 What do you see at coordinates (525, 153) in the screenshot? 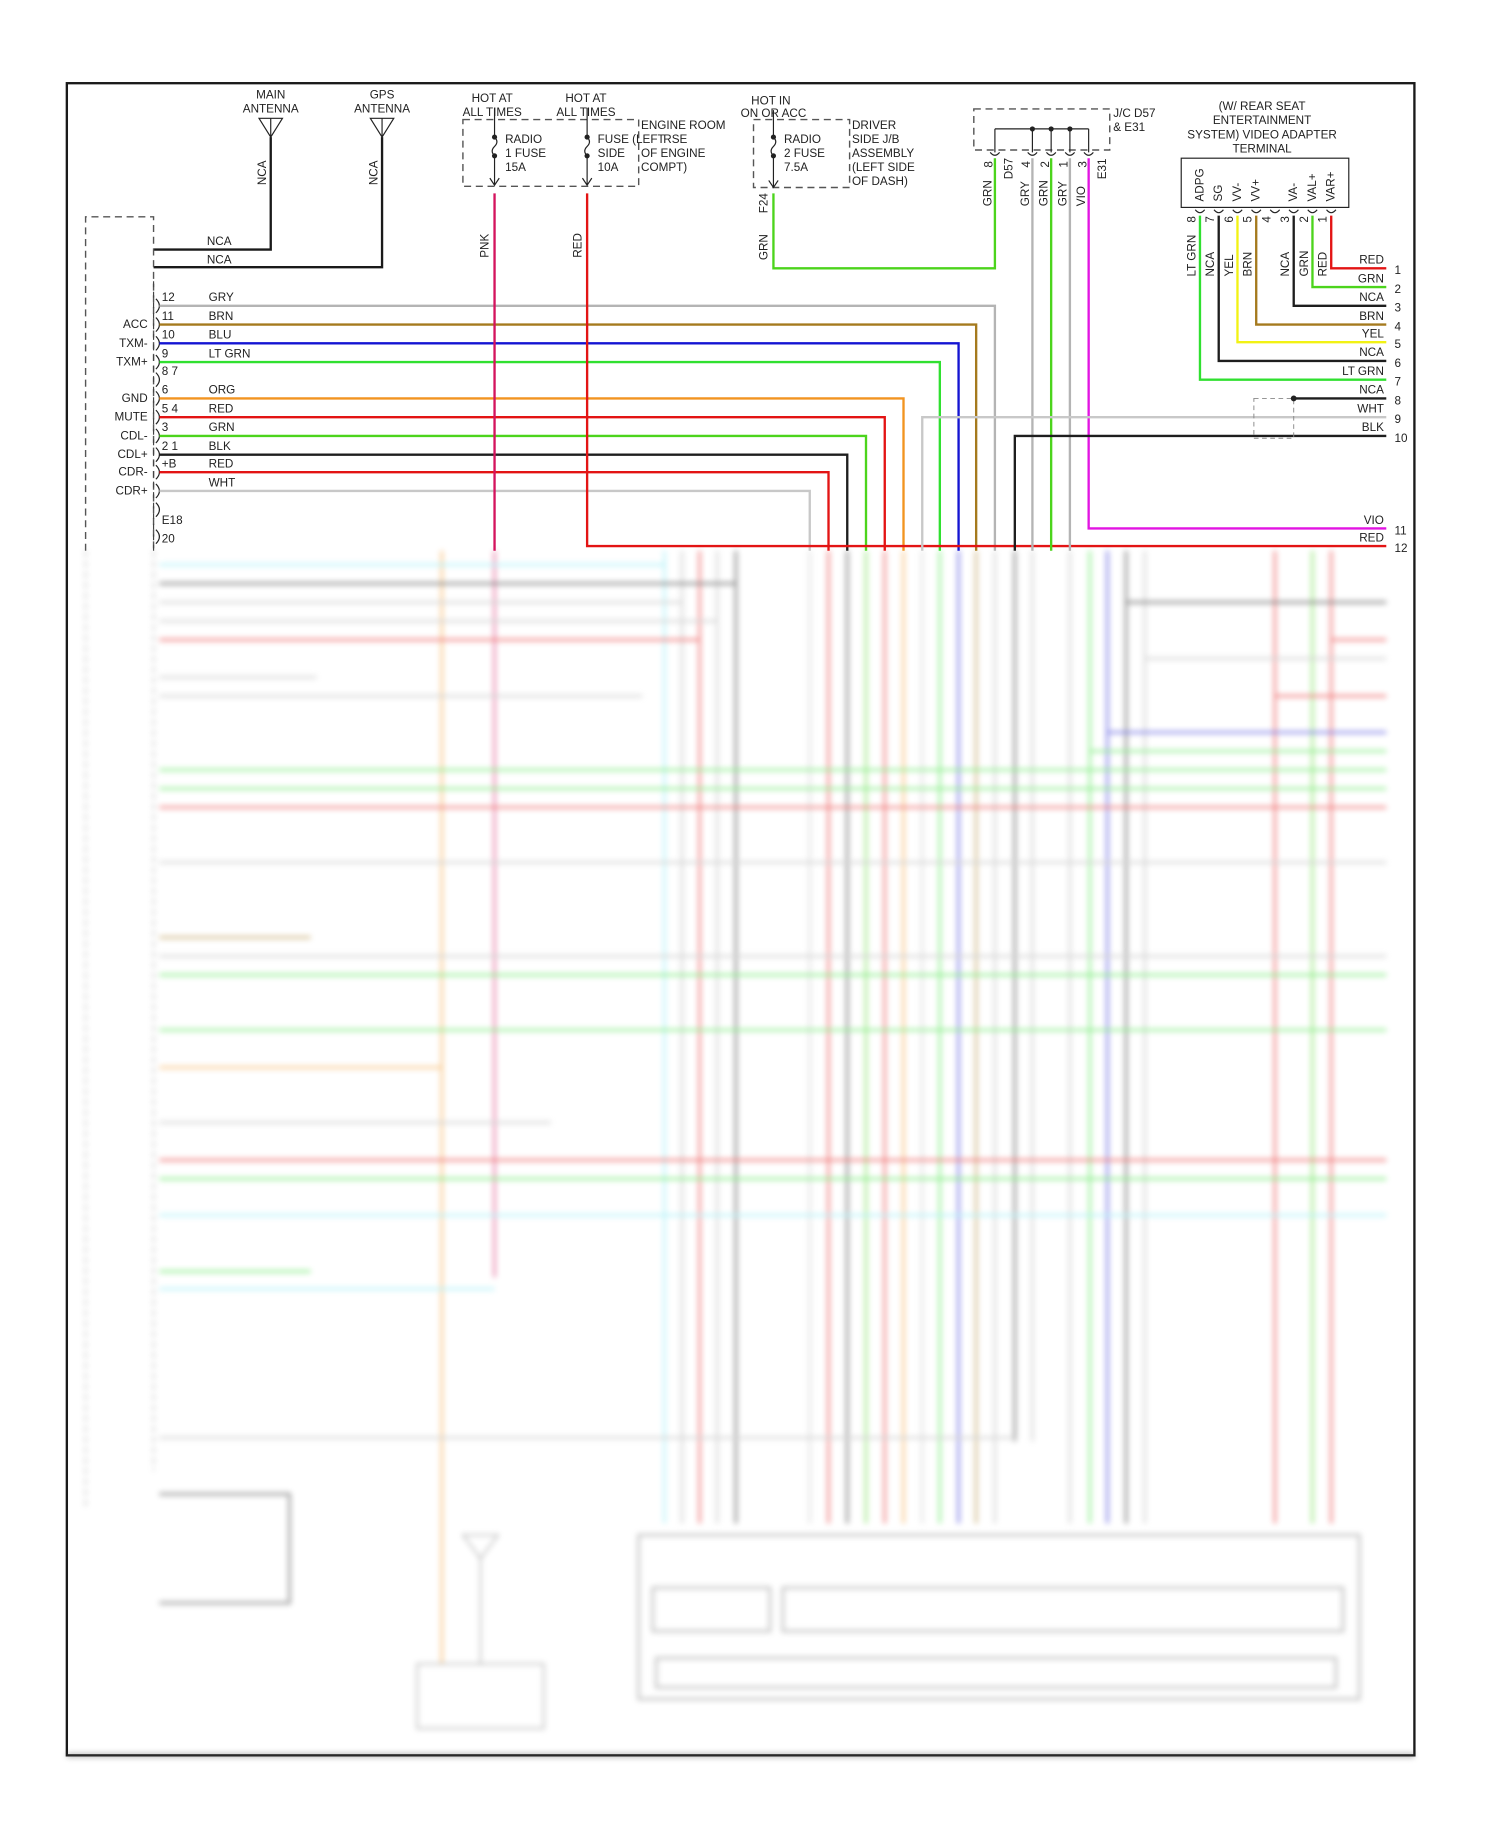
I see `svg-text: 1 FUSE` at bounding box center [525, 153].